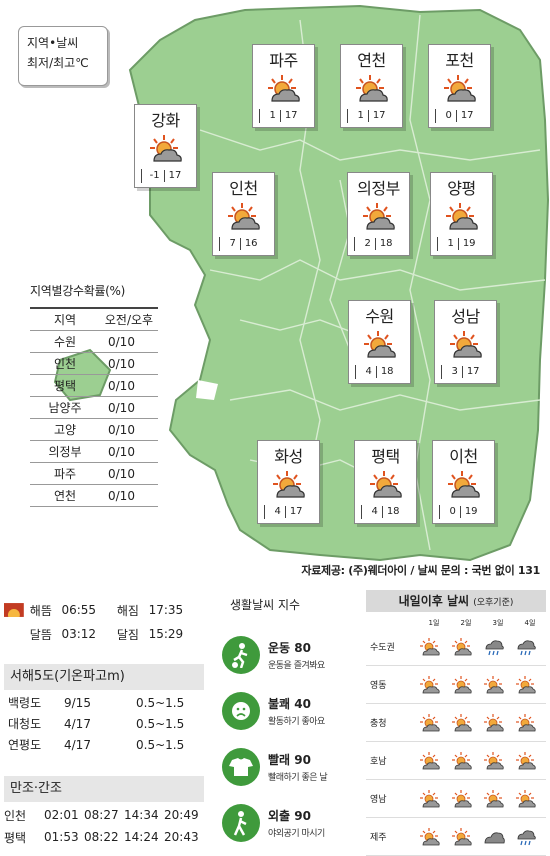 This screenshot has height=856, width=550. I want to click on card-temps: 3 17, so click(465, 372).